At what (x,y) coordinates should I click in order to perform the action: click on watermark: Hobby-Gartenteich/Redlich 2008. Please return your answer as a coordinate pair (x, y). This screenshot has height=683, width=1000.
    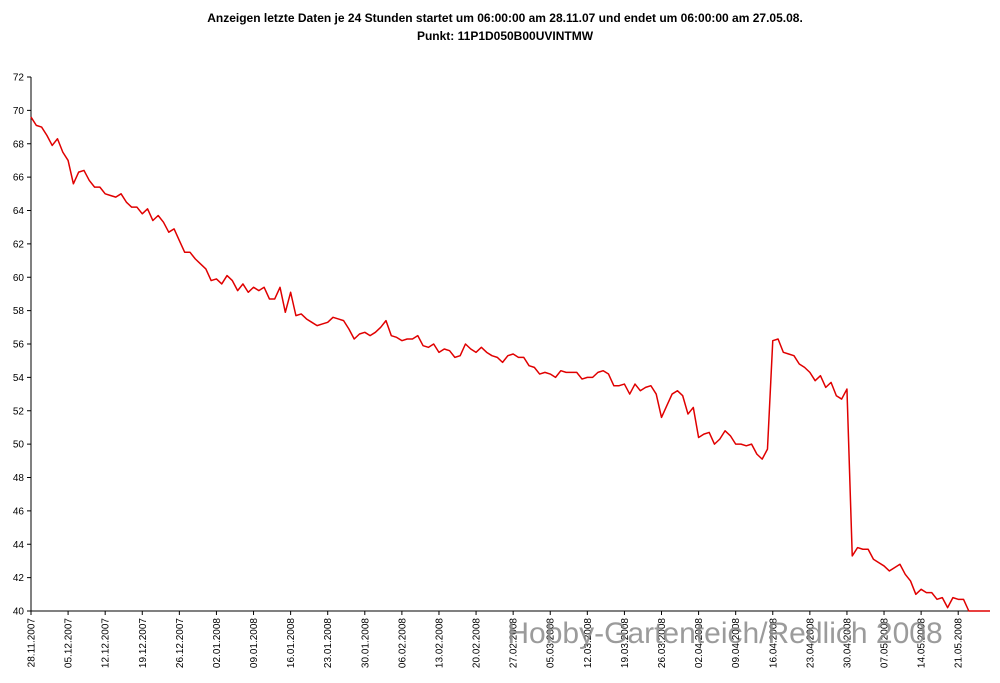
    Looking at the image, I should click on (724, 633).